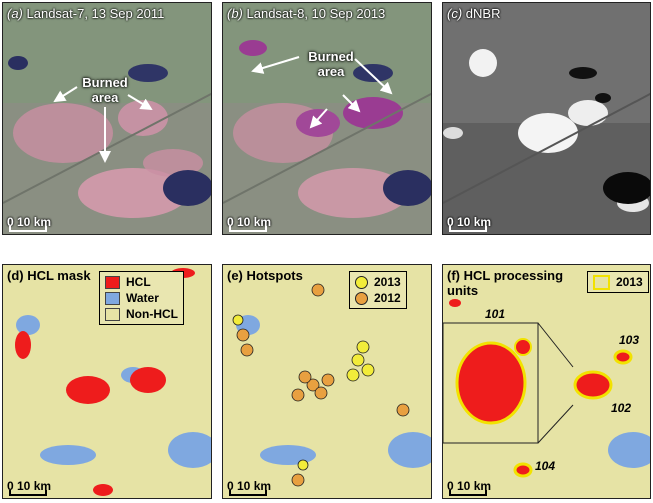  I want to click on hcl-mask-map, so click(113, 382).